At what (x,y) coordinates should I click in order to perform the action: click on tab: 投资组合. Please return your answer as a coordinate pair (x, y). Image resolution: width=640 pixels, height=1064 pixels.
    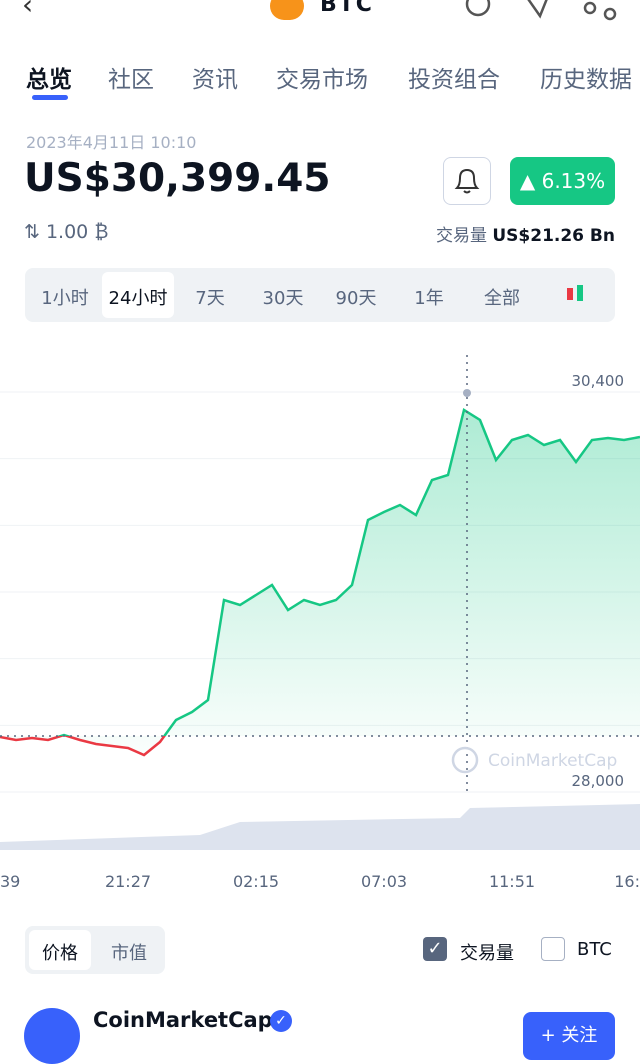
    Looking at the image, I should click on (454, 80).